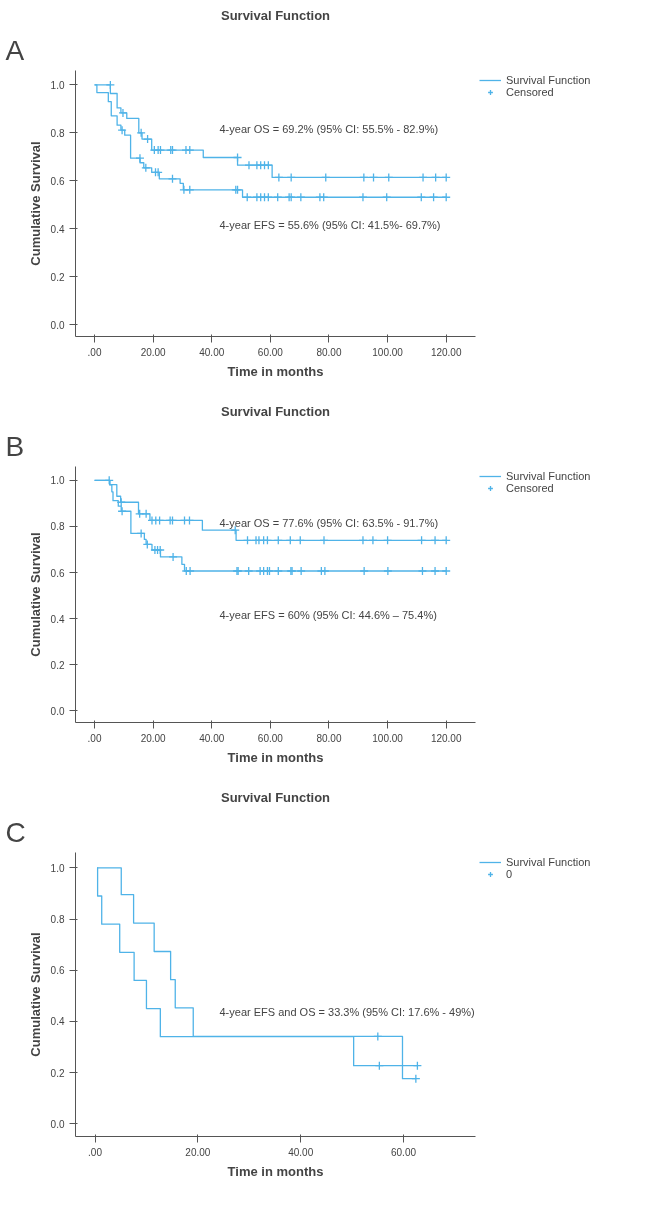 The width and height of the screenshot is (655, 1208). I want to click on text: A, so click(15, 50).